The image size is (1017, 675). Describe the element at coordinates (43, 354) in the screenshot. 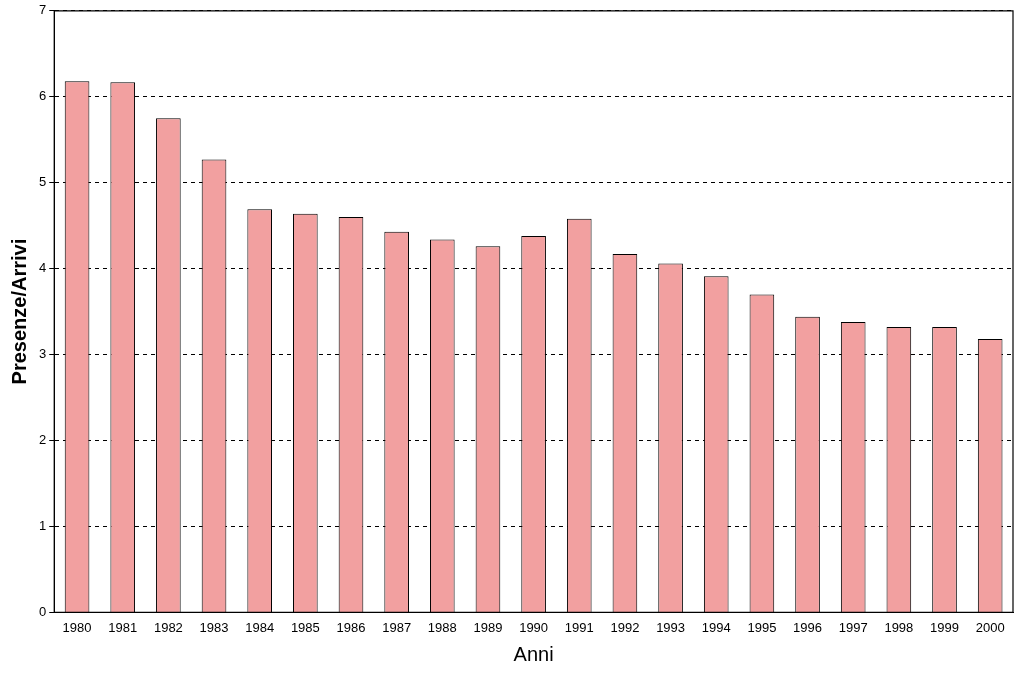

I see `y-tick-label: 3` at that location.